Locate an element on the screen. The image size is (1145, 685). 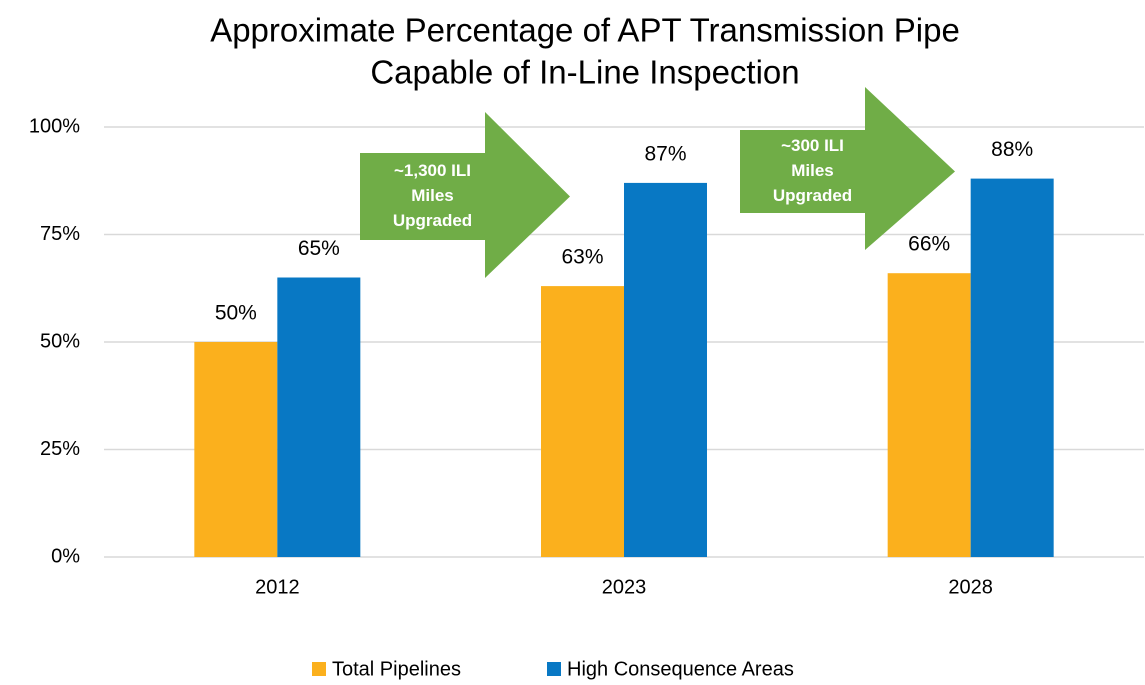
data-label: 65% is located at coordinates (319, 248).